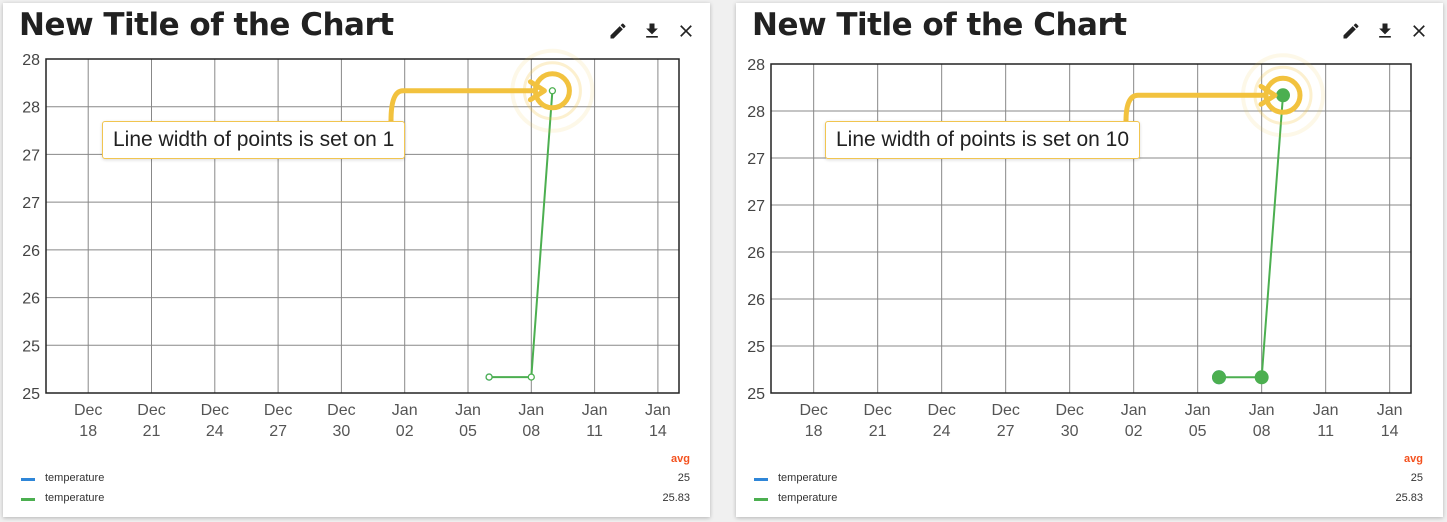 This screenshot has width=1447, height=522. I want to click on annotation-callout: Line width of points is set on 10, so click(983, 140).